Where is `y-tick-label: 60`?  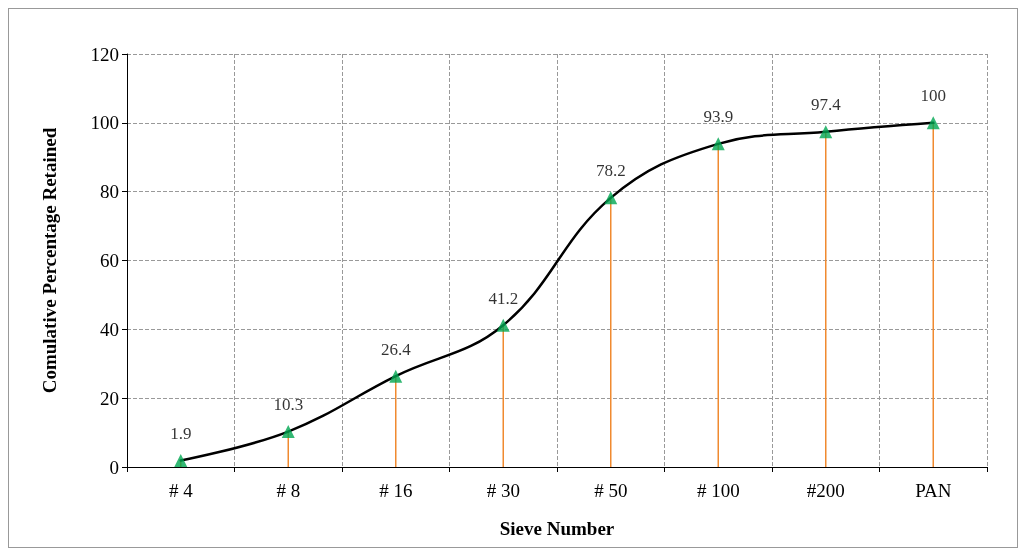
y-tick-label: 60 is located at coordinates (109, 260).